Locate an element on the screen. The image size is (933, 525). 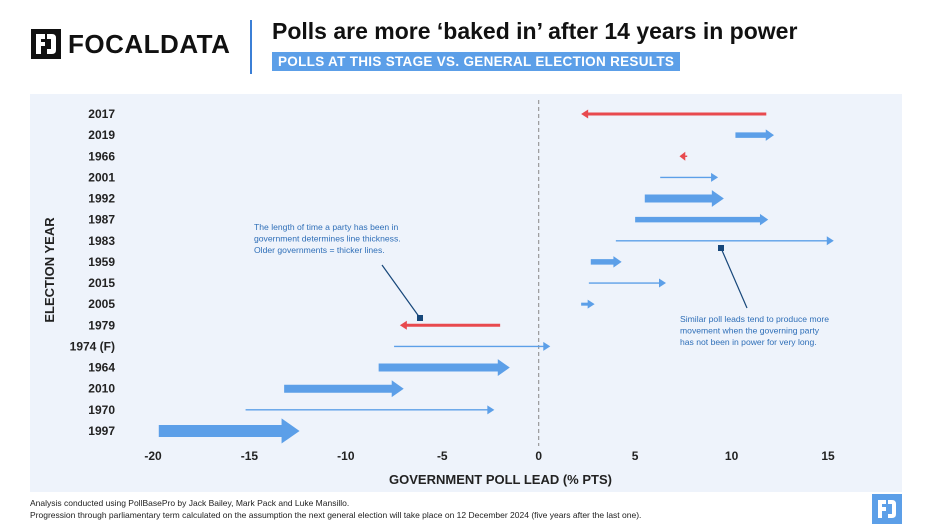
arrow-head-2010 is located at coordinates (397, 389).